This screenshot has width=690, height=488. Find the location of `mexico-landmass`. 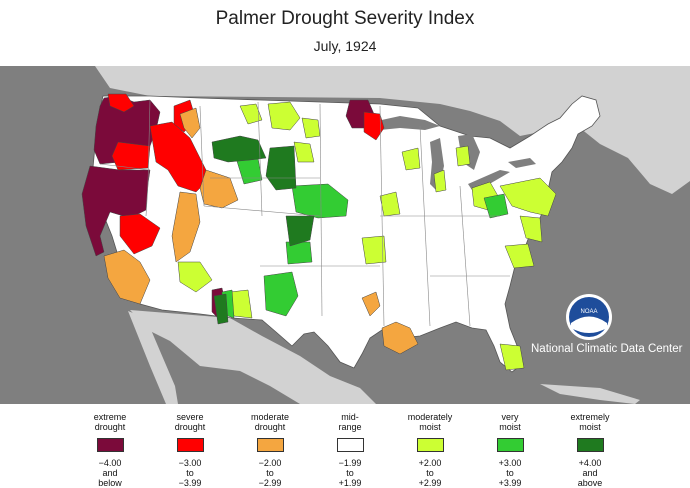

mexico-landmass is located at coordinates (253, 357).